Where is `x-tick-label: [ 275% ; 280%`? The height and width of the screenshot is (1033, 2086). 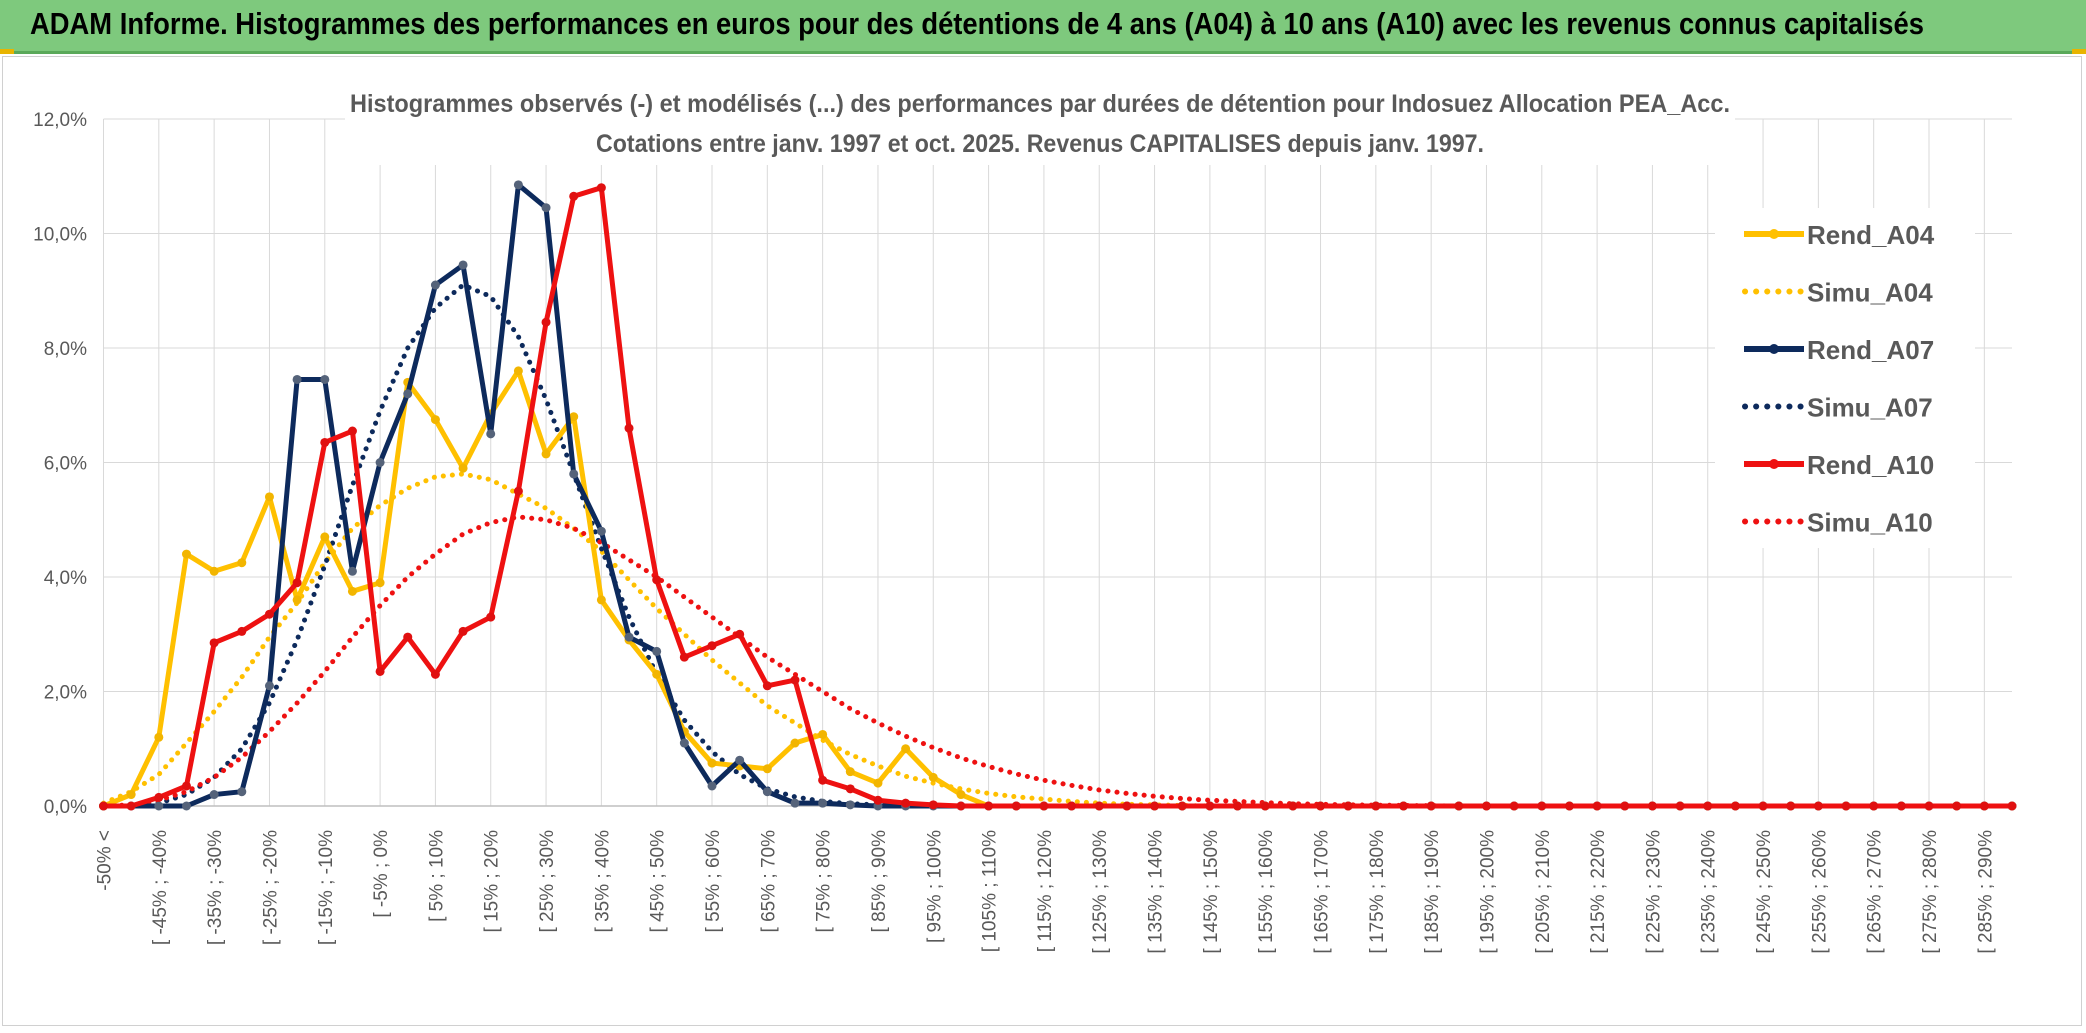 x-tick-label: [ 275% ; 280% is located at coordinates (1930, 892).